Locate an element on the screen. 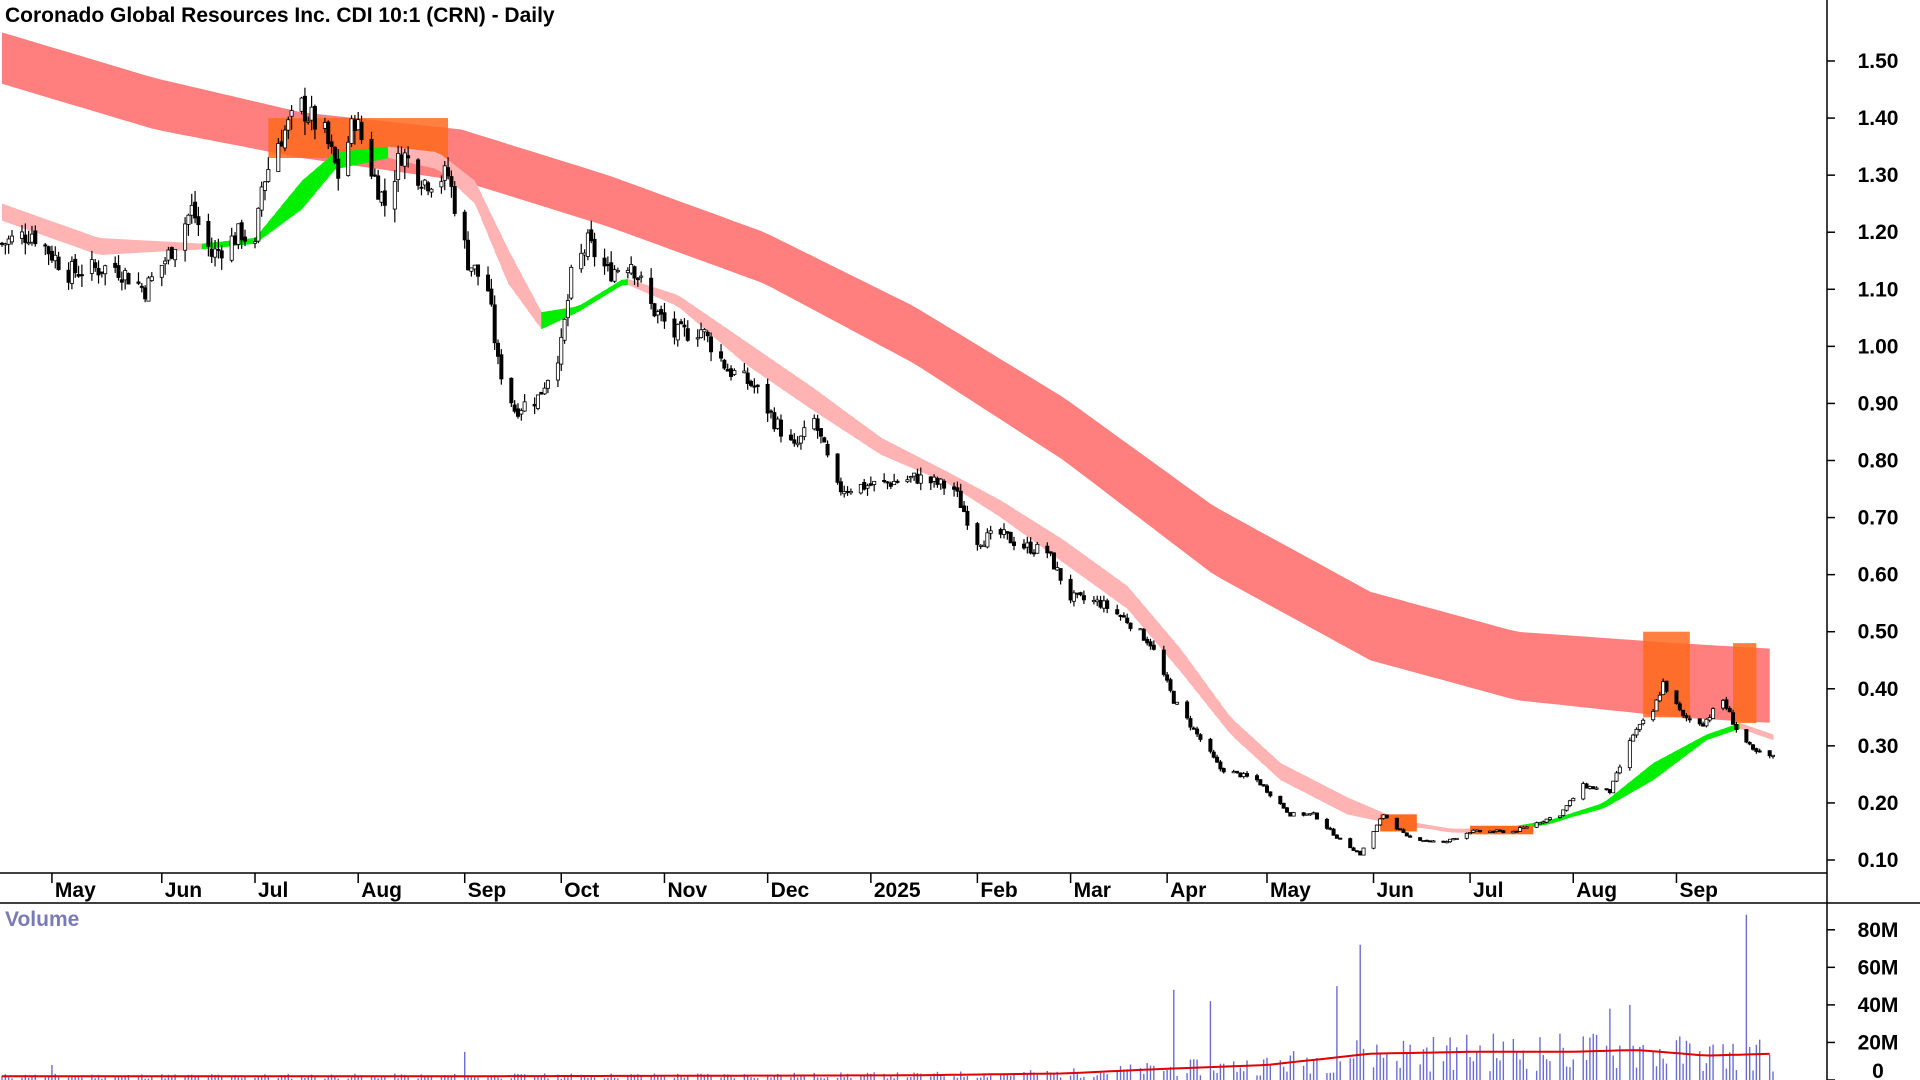 The width and height of the screenshot is (1920, 1080). y-tick-label: 0.50 is located at coordinates (1878, 632).